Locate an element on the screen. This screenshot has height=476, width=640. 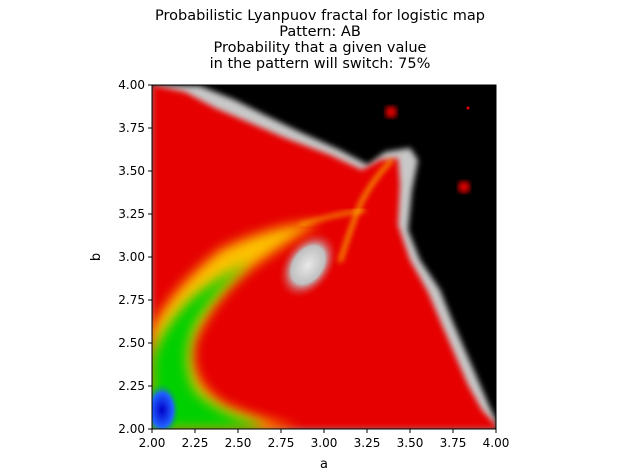
title-line-2: Pattern: AB is located at coordinates (320, 32).